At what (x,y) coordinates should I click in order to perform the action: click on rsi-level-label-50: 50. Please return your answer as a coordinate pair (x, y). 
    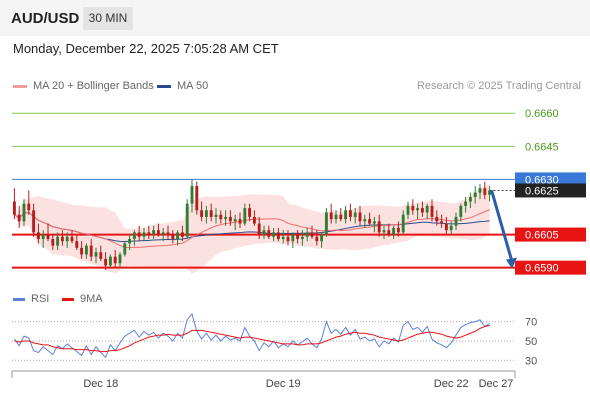
    Looking at the image, I should click on (531, 342).